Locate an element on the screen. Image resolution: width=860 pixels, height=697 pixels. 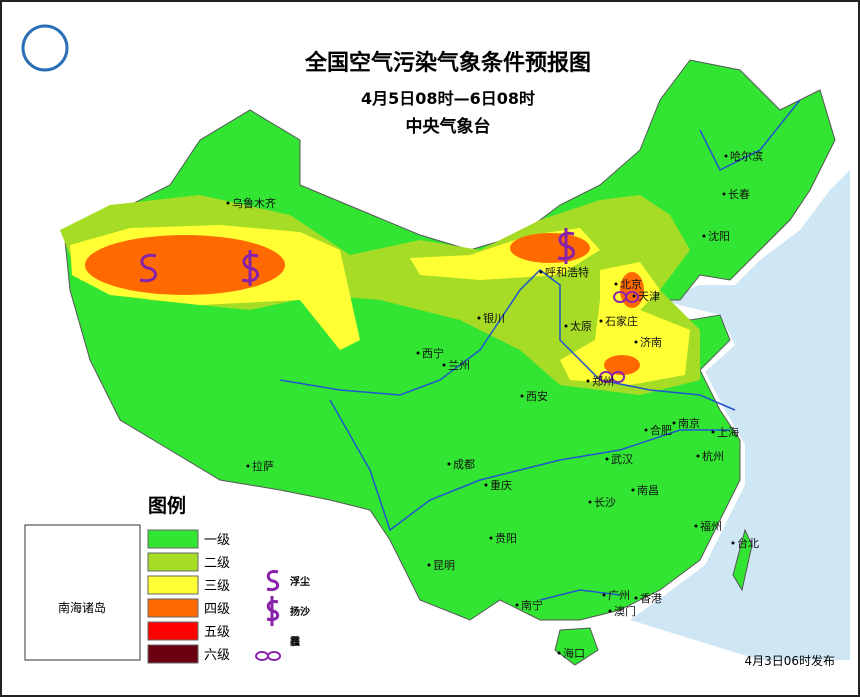
city-label: 南京 is located at coordinates (689, 423).